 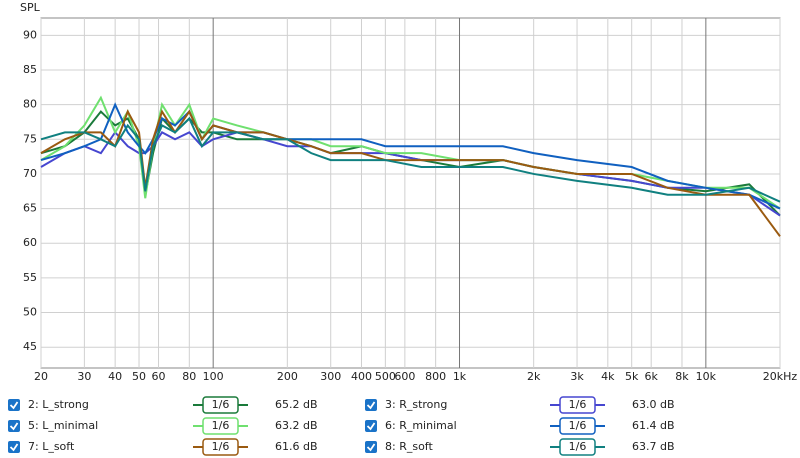 I want to click on series-name: 6: R_minimal, so click(x=421, y=425).